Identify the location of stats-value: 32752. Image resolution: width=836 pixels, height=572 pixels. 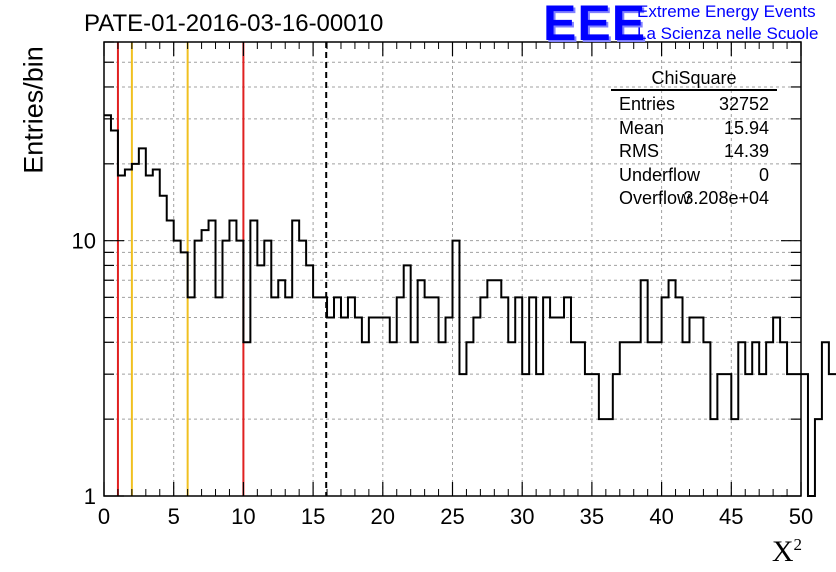
(743, 104).